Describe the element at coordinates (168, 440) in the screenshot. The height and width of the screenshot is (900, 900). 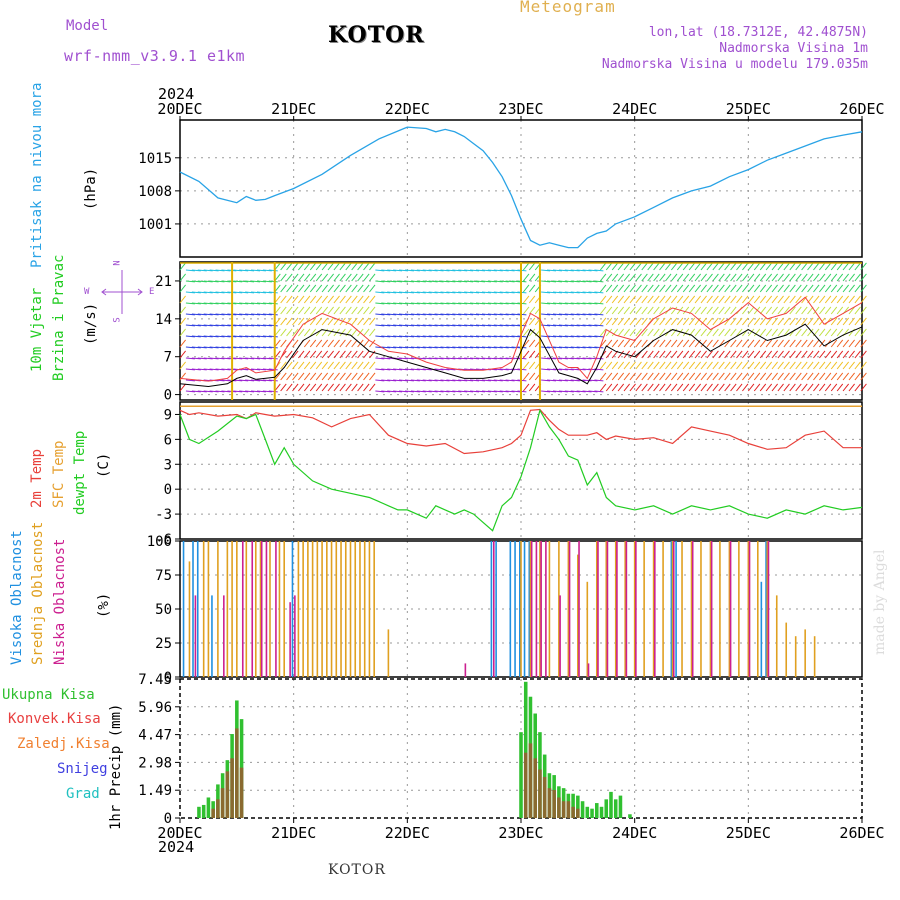
I see `ytick-label: 6` at that location.